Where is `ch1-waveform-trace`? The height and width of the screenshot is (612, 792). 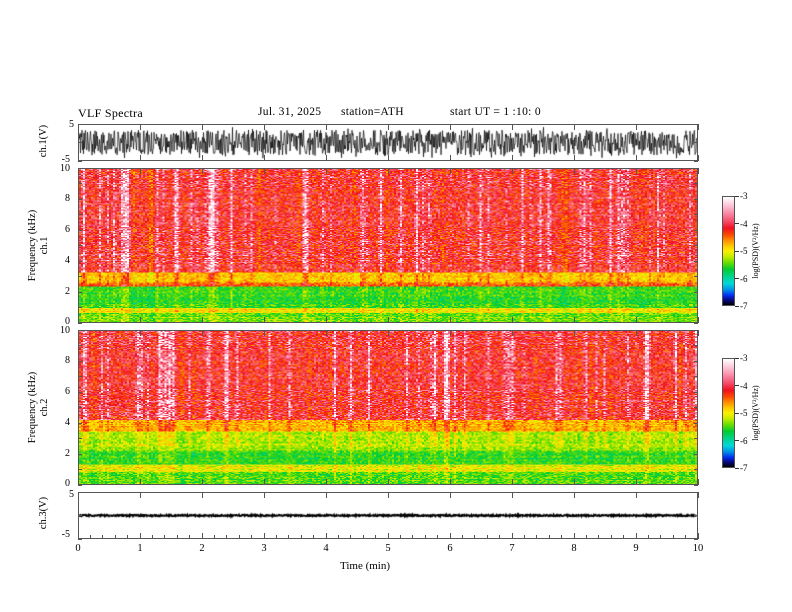
ch1-waveform-trace is located at coordinates (388, 142).